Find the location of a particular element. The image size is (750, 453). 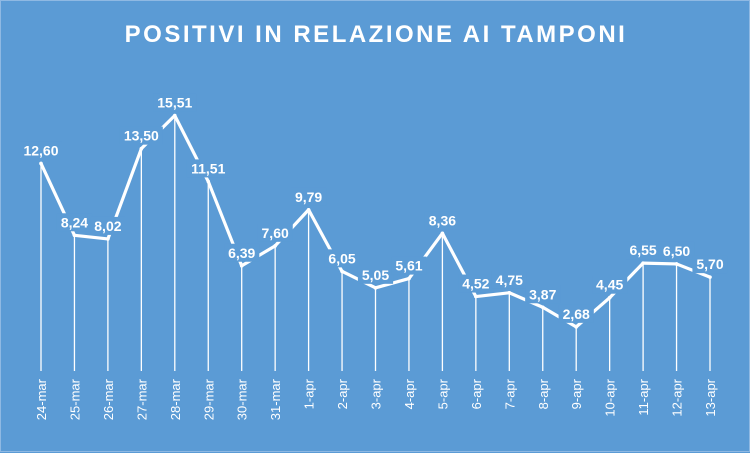

x-tick-label-13-apr: 13-apr is located at coordinates (710, 397).